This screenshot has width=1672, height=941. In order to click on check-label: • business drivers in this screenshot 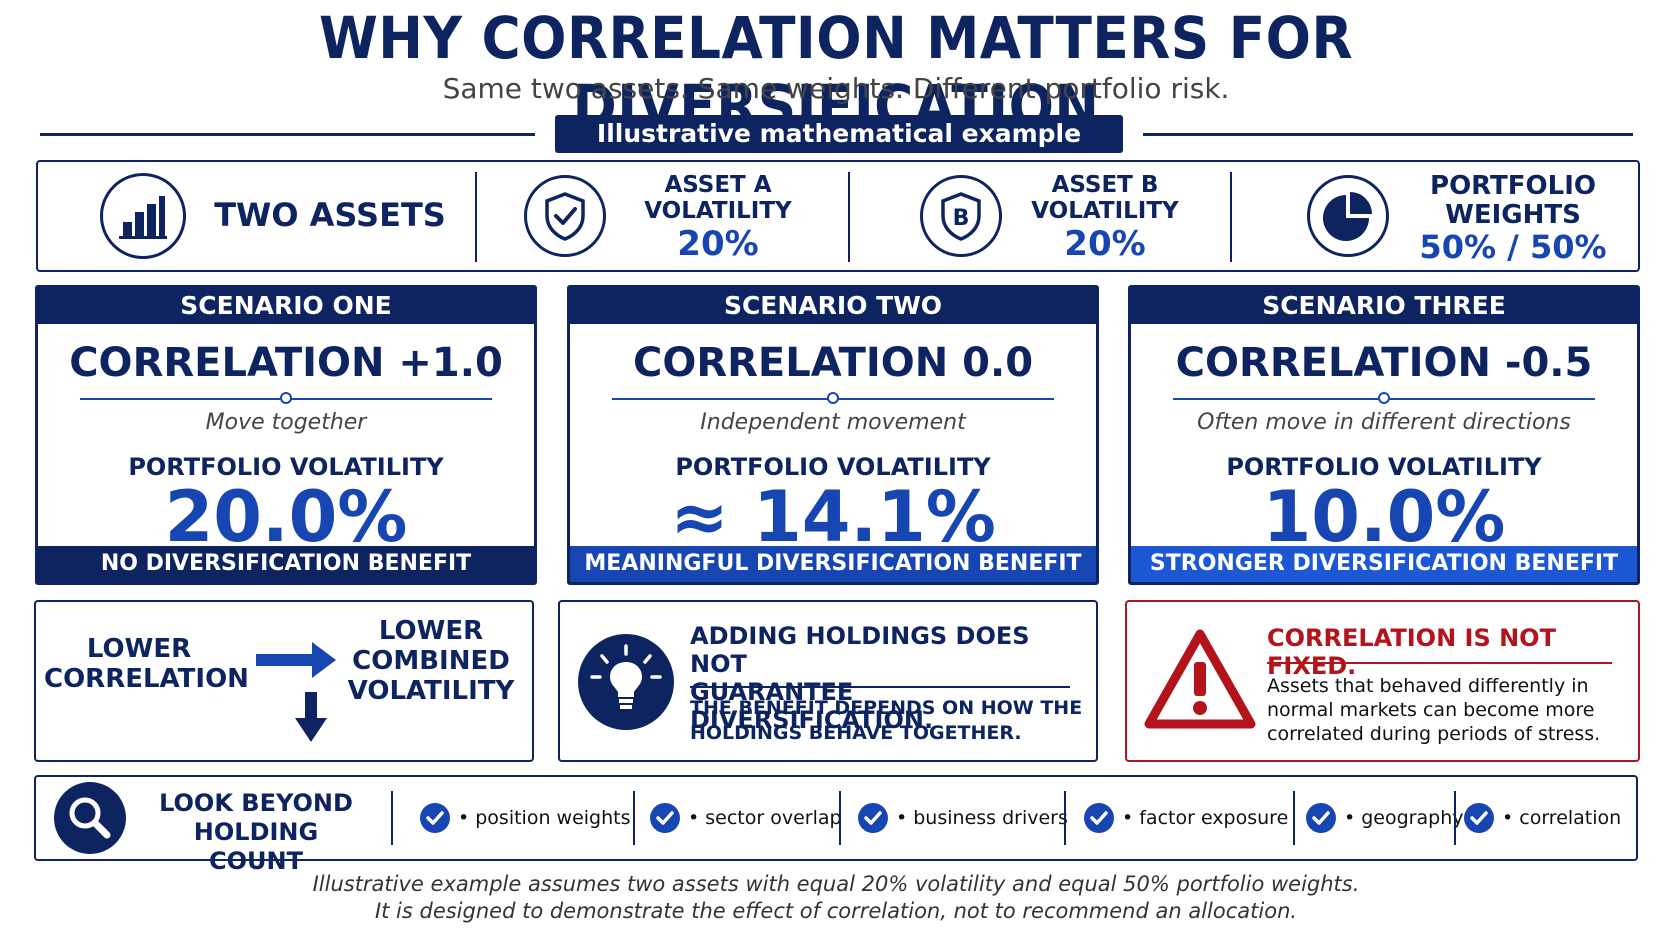, I will do `click(982, 818)`.